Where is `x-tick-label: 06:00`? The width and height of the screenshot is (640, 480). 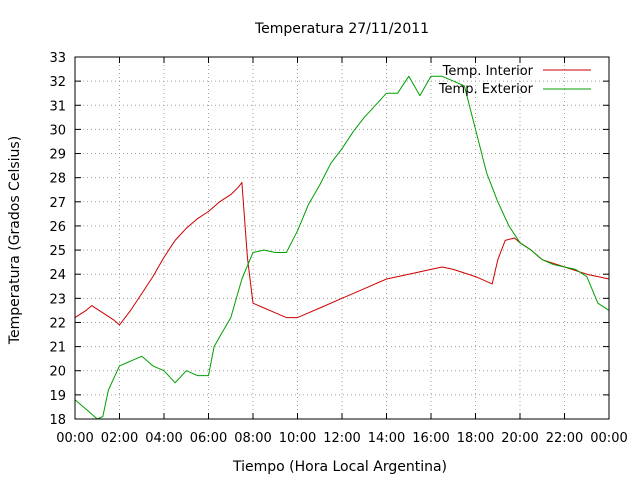 x-tick-label: 06:00 is located at coordinates (208, 438).